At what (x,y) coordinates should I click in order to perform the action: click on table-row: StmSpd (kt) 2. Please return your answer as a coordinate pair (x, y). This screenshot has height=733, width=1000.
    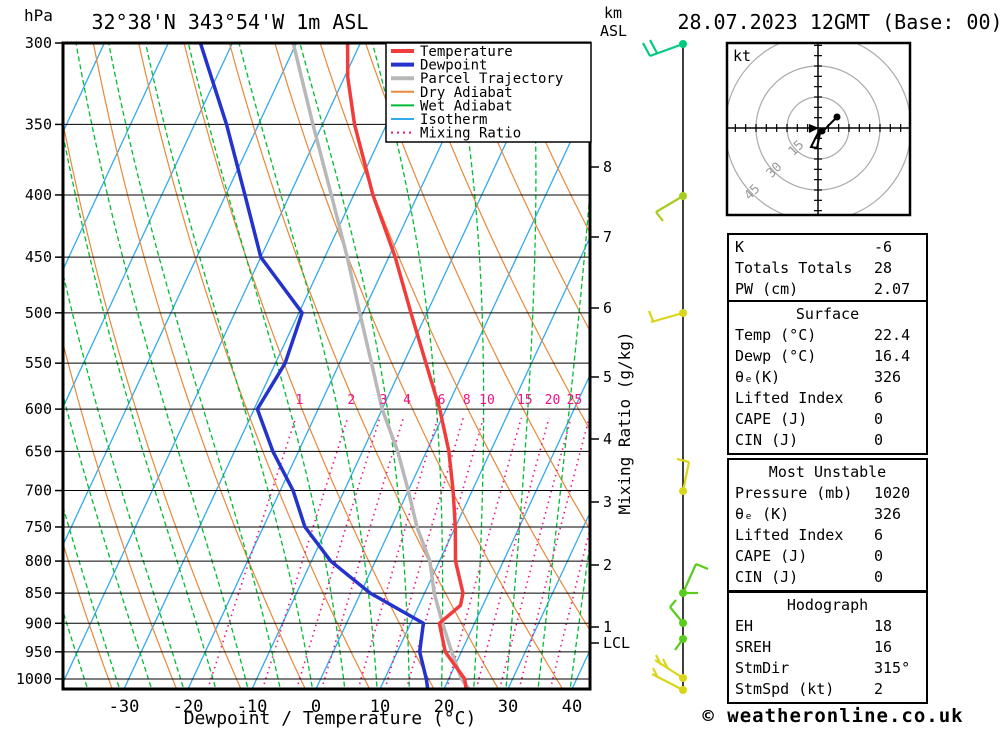
    Looking at the image, I should click on (830, 689).